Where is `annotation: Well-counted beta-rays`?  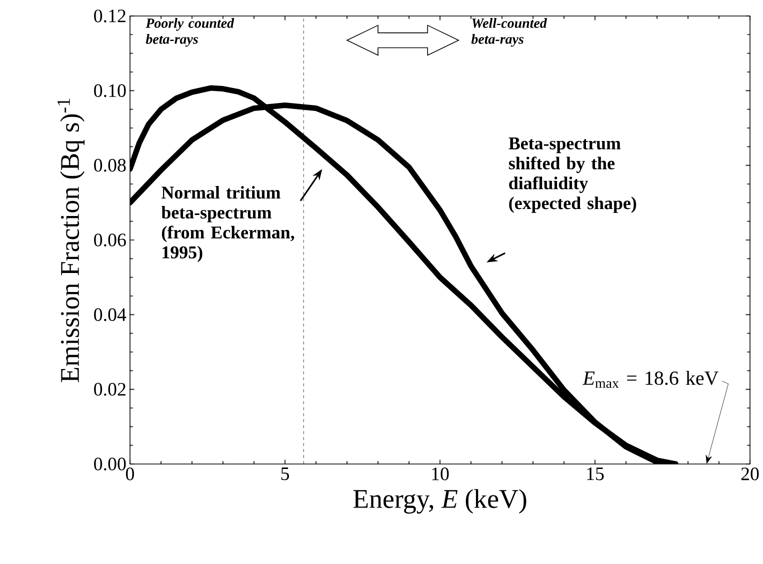 annotation: Well-counted beta-rays is located at coordinates (509, 32).